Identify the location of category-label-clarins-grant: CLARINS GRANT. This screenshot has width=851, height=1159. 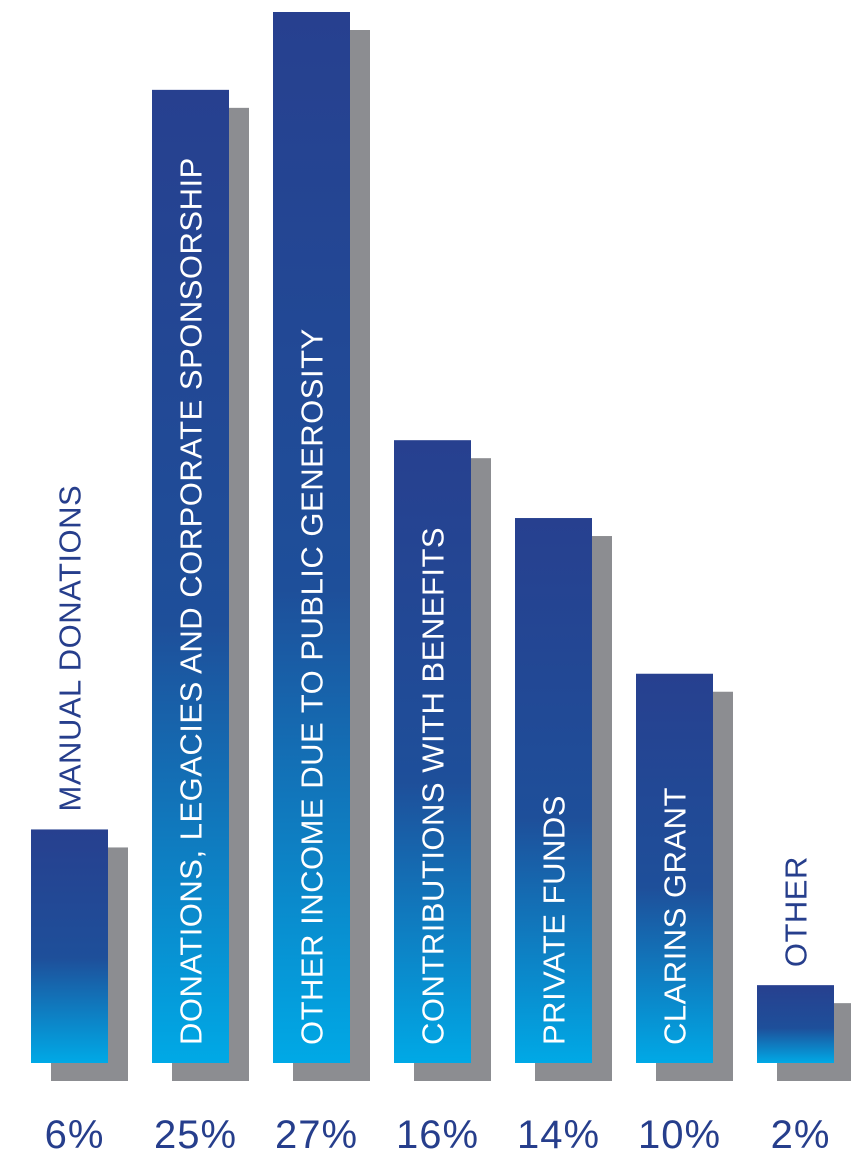
(675, 916).